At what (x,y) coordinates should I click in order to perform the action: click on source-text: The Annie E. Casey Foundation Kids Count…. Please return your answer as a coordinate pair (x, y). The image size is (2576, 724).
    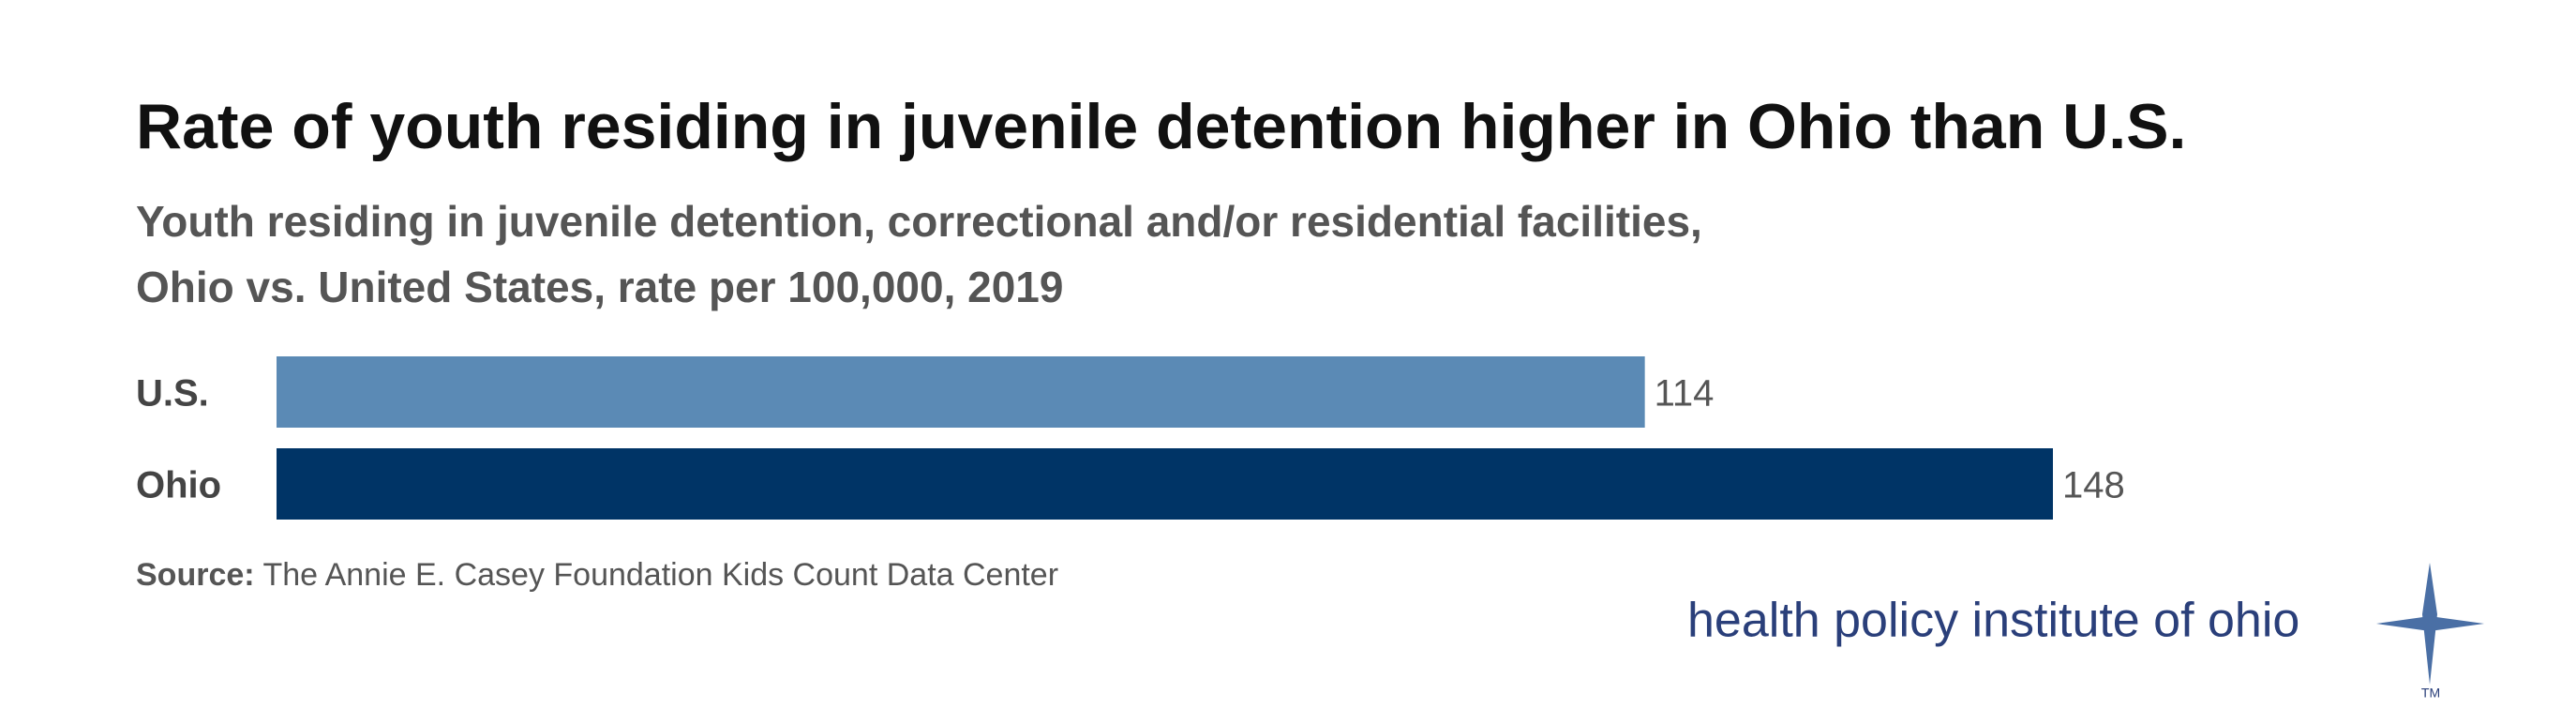
    Looking at the image, I should click on (660, 575).